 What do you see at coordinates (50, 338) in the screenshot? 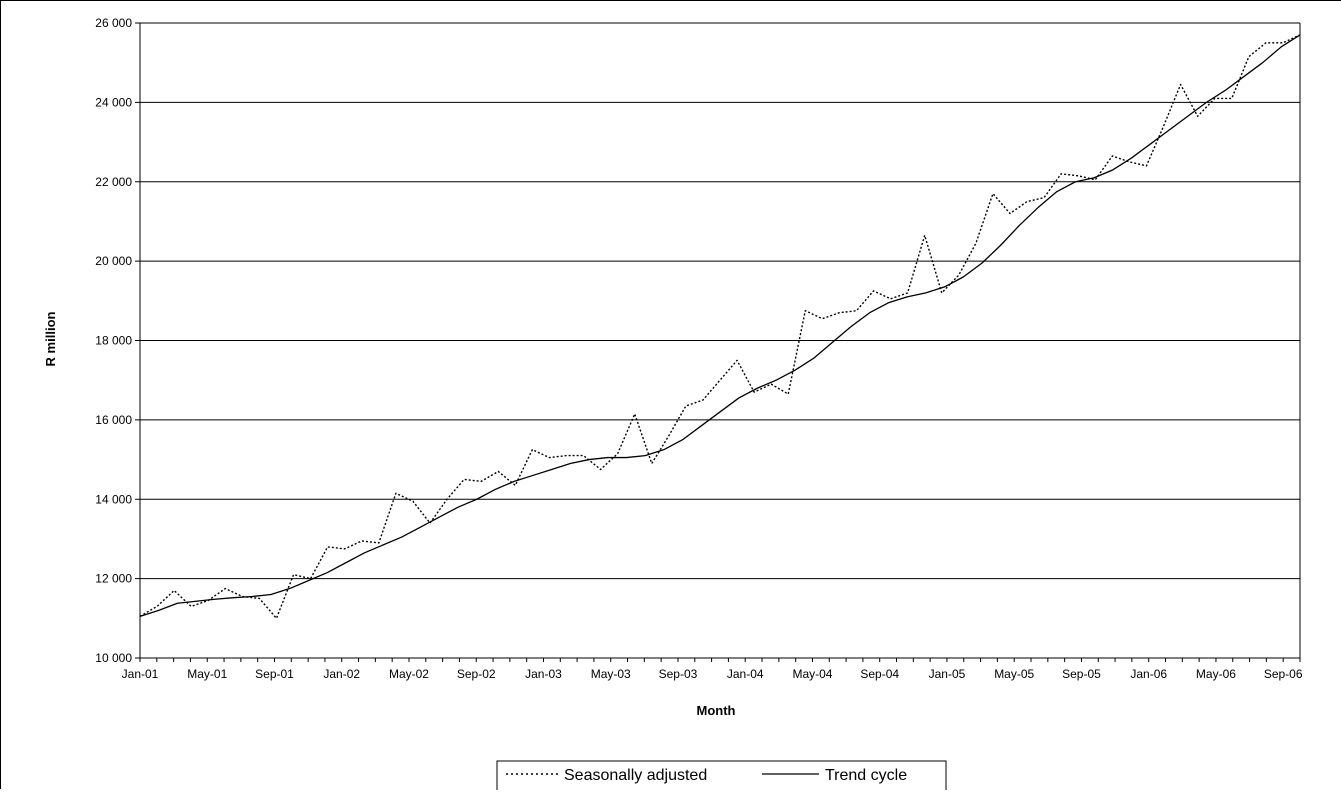
I see `y-axis-title: R million` at bounding box center [50, 338].